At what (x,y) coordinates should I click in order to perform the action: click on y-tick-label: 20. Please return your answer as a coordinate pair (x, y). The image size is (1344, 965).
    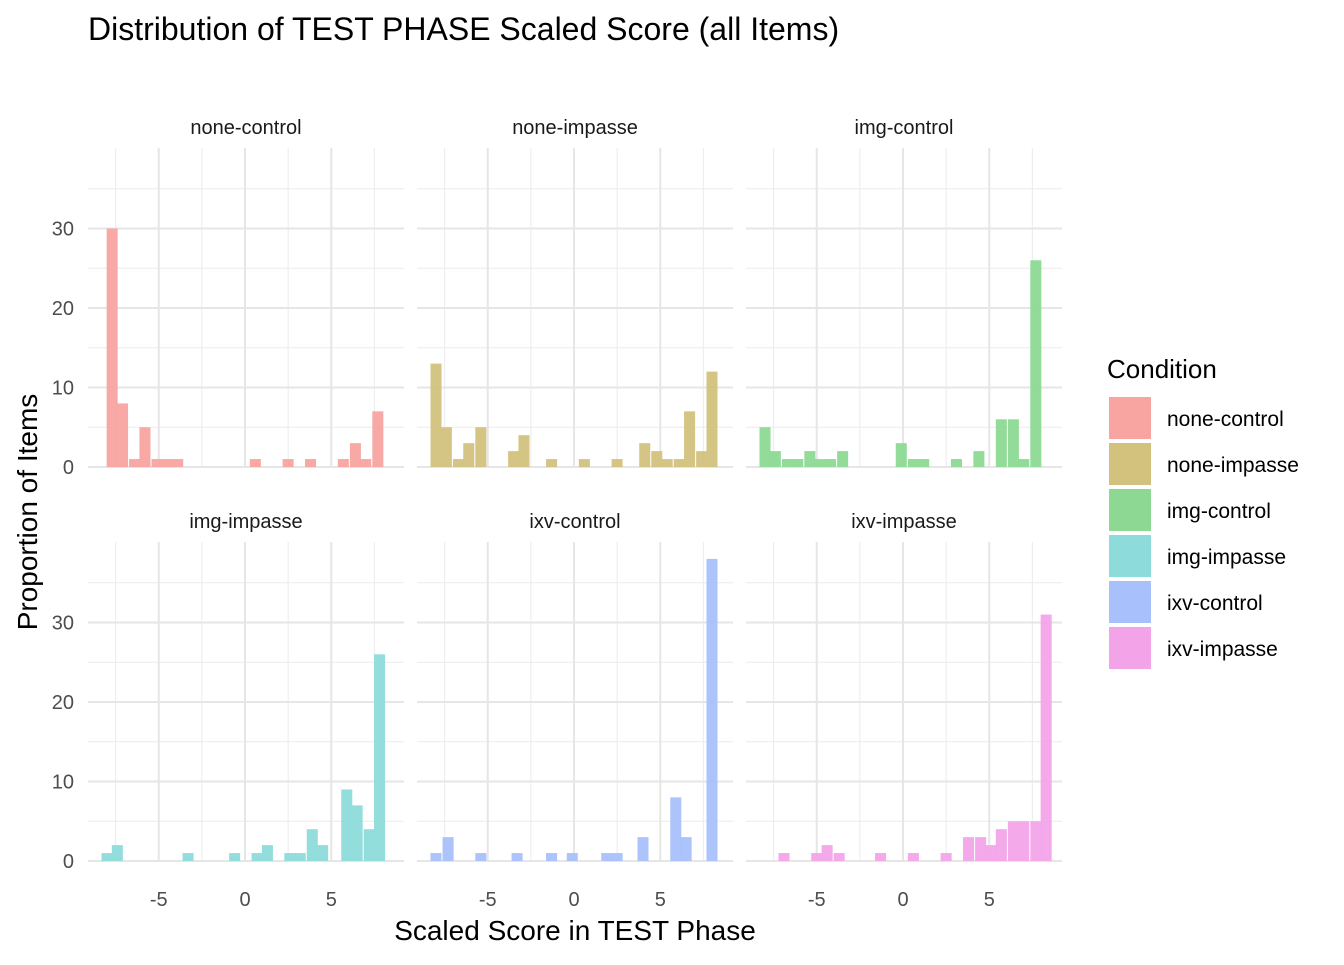
    Looking at the image, I should click on (63, 703).